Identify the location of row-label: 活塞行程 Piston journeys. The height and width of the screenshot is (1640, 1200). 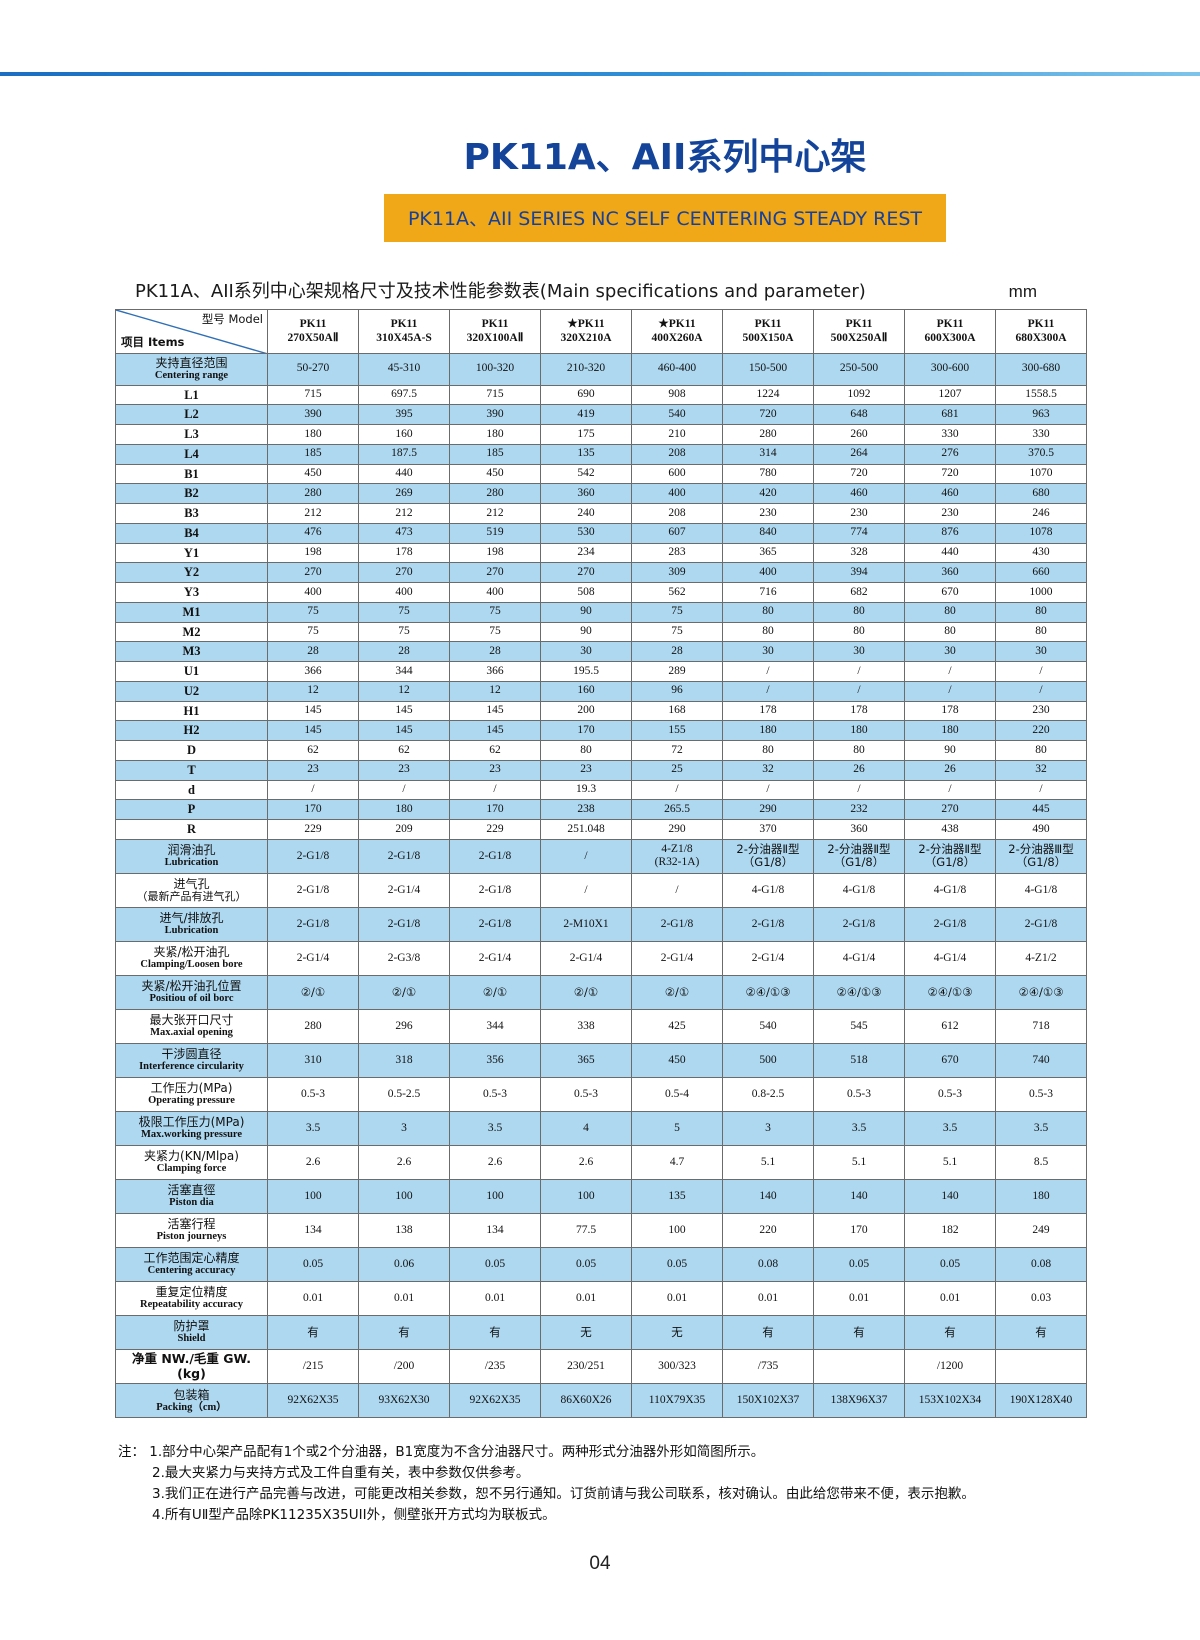
(191, 1230).